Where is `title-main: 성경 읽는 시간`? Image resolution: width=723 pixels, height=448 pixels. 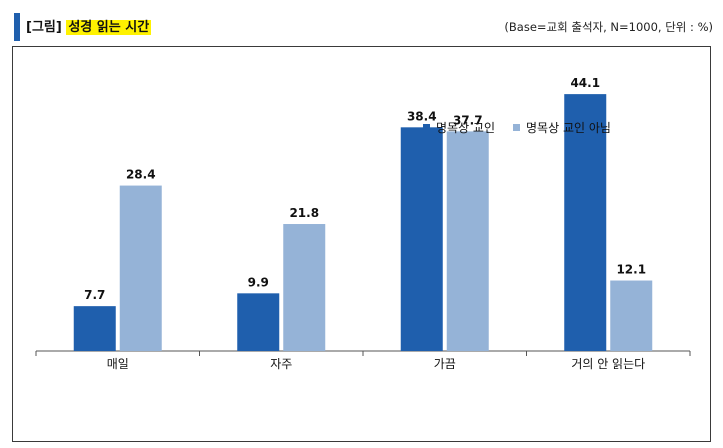
title-main: 성경 읽는 시간 is located at coordinates (109, 27).